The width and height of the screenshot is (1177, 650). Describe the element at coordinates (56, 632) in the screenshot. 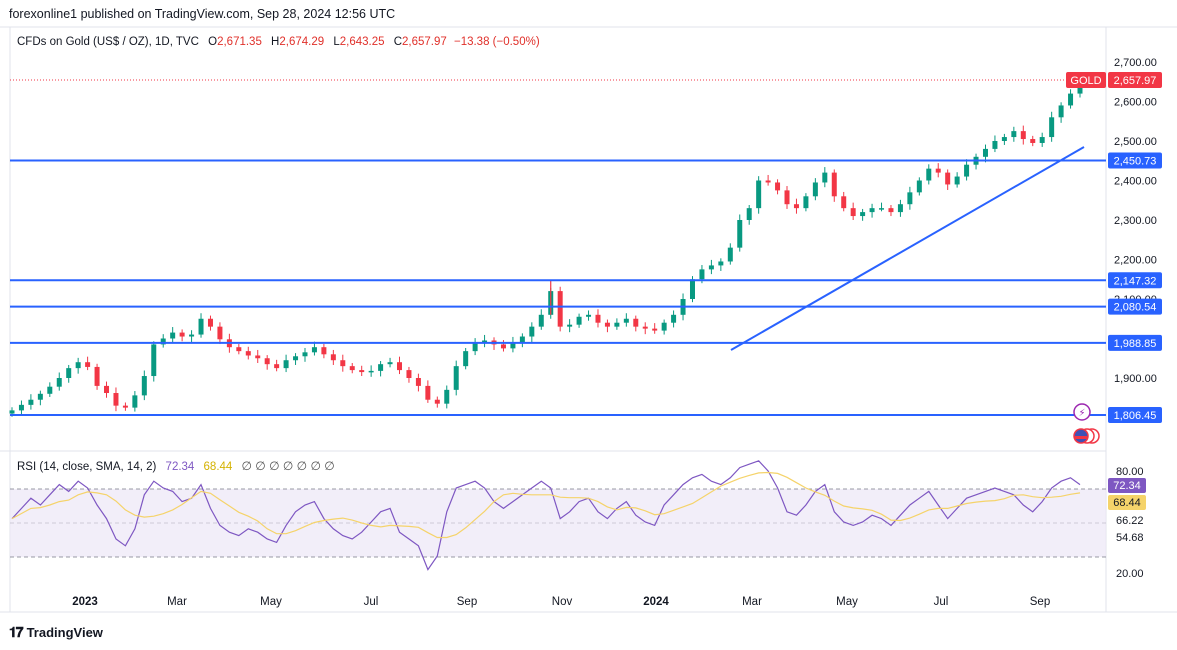

I see `tradingview-logo: 𝟏𝟕 TradingView` at that location.